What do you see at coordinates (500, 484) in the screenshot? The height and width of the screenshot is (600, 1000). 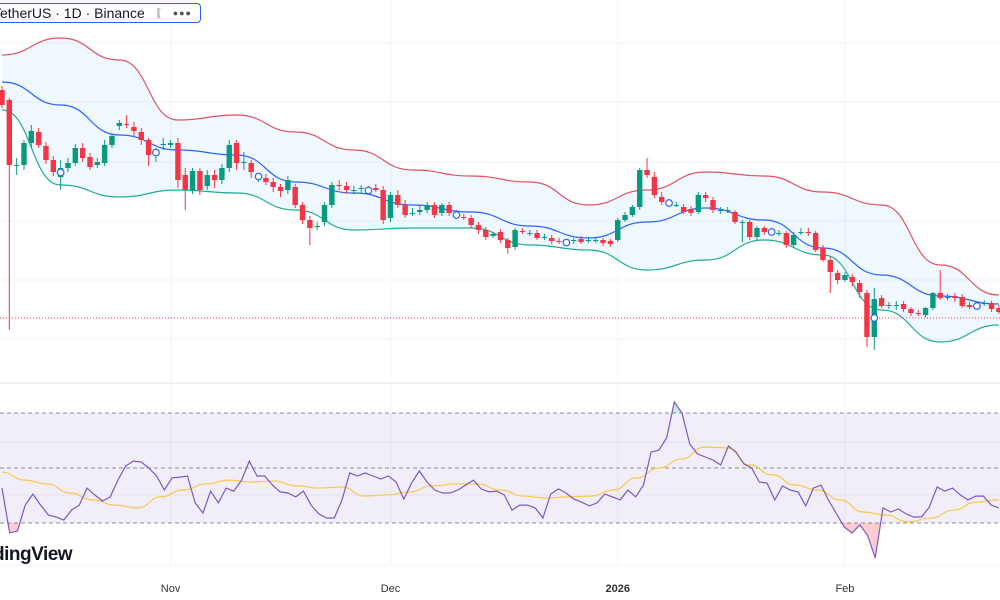 I see `rsi-ma-line` at bounding box center [500, 484].